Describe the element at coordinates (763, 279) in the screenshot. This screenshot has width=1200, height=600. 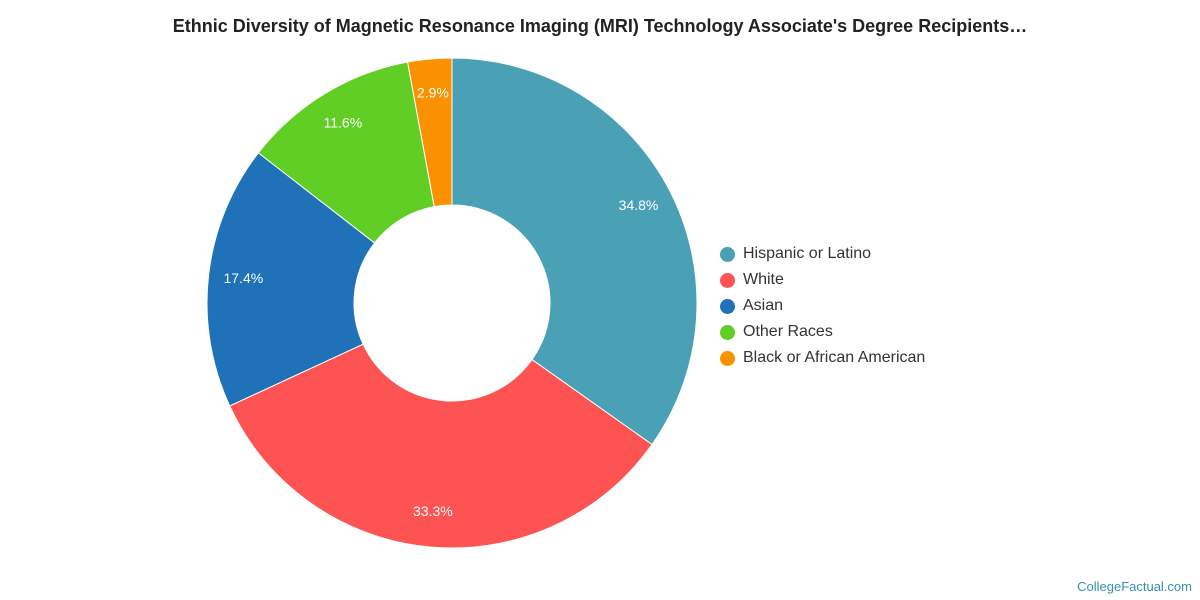
I see `legend-label: White` at that location.